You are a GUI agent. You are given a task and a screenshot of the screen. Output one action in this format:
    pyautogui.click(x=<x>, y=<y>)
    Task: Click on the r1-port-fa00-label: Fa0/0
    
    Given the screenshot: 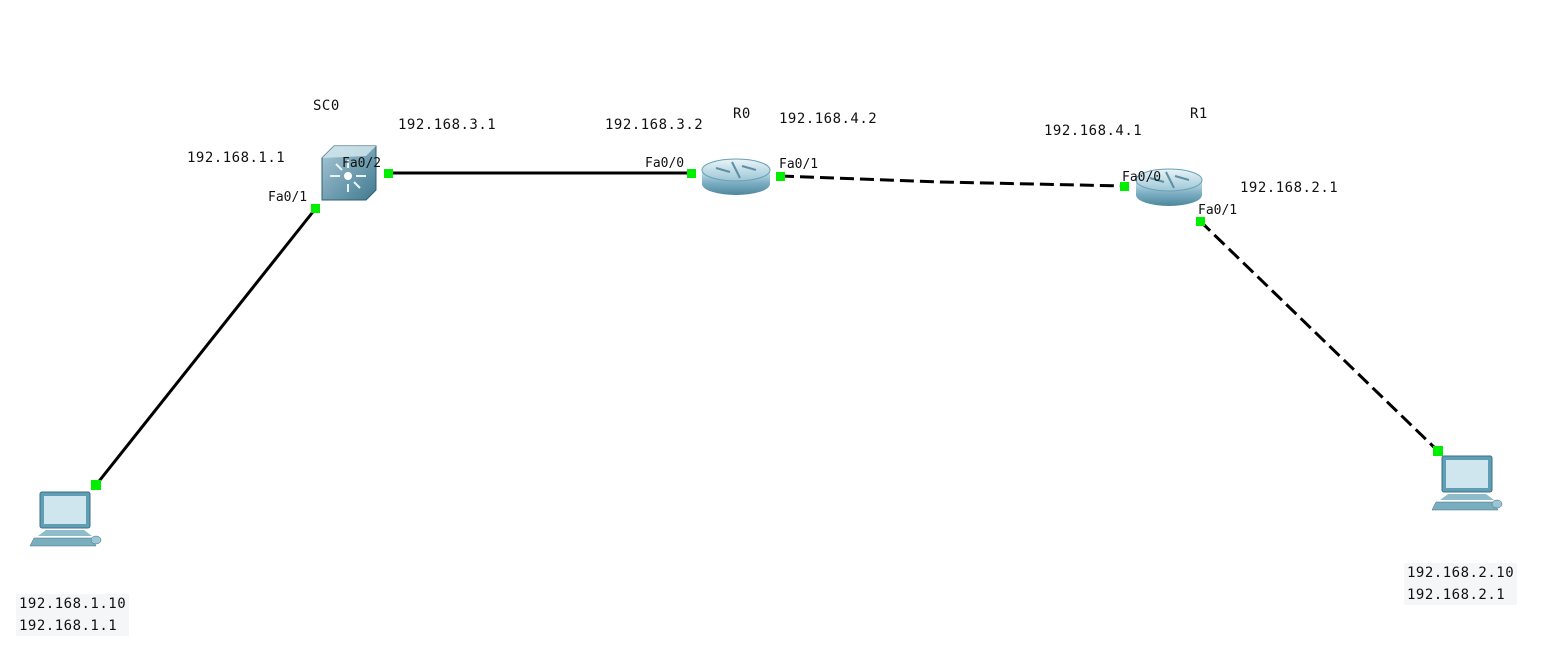 What is the action you would take?
    pyautogui.click(x=1142, y=177)
    